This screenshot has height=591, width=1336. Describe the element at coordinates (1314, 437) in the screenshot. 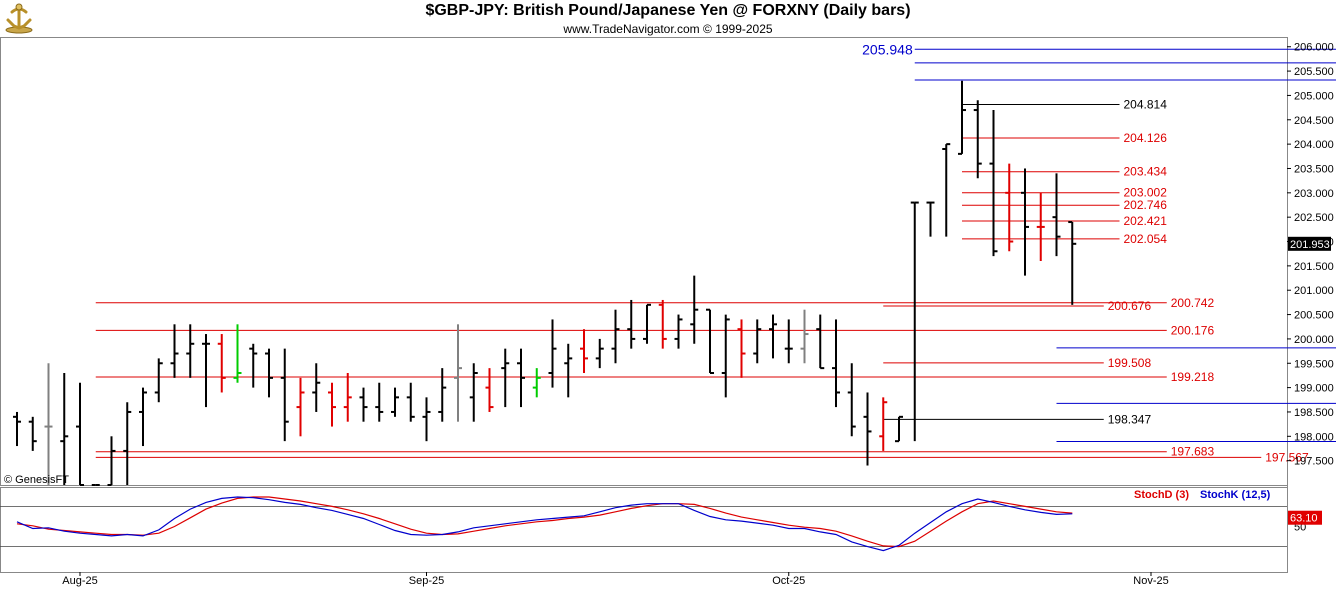

I see `price-tick-label: 198.000` at that location.